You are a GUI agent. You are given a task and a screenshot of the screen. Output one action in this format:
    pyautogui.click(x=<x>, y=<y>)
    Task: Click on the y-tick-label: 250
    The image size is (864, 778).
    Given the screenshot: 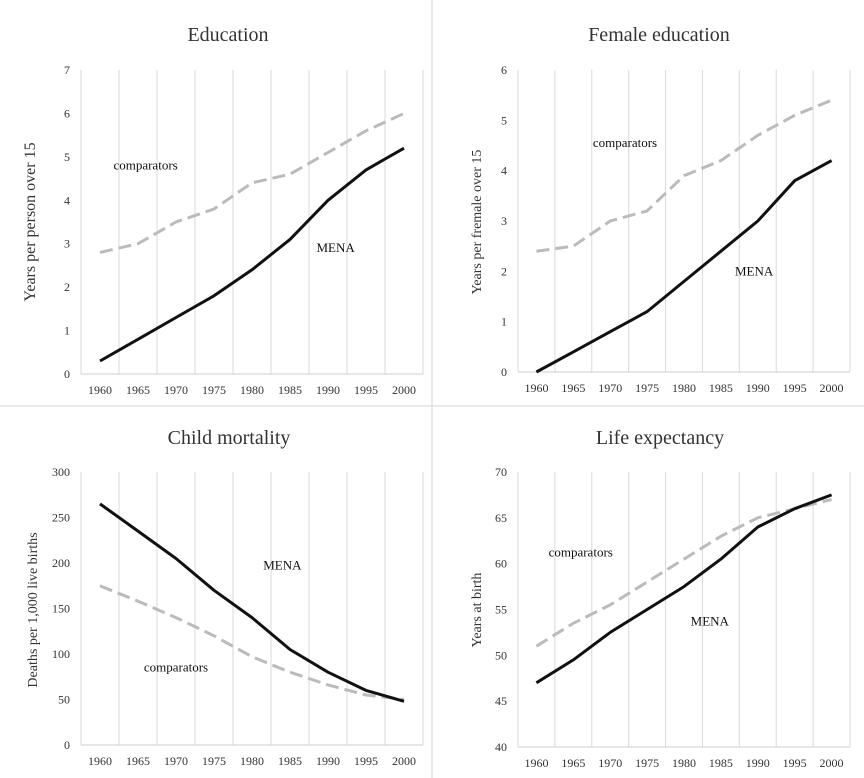 What is the action you would take?
    pyautogui.click(x=61, y=518)
    